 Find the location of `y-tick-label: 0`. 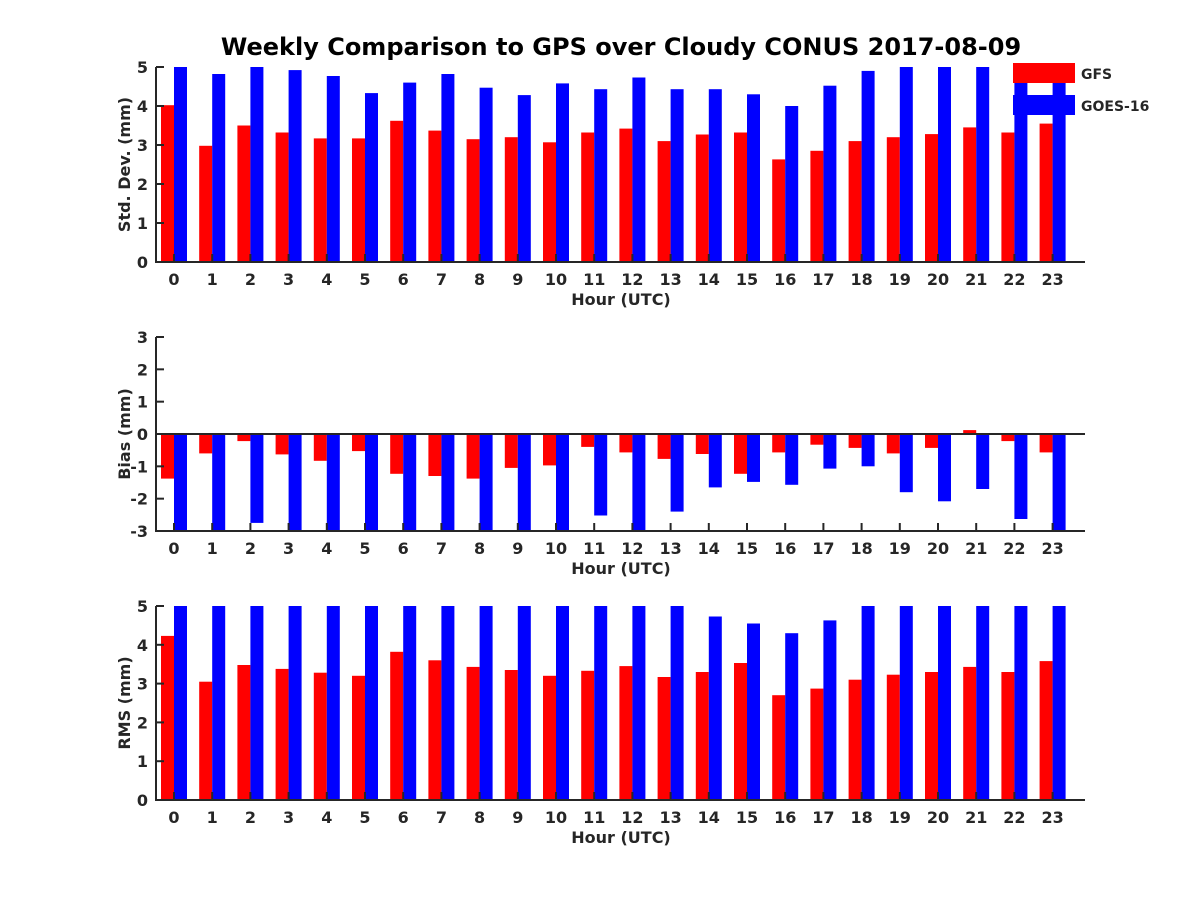

y-tick-label: 0 is located at coordinates (142, 800).